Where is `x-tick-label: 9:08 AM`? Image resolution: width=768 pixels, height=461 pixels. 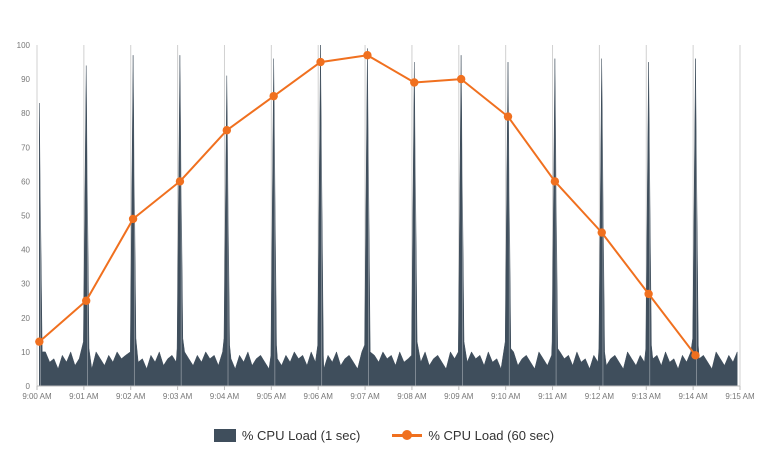
x-tick-label: 9:08 AM is located at coordinates (412, 396).